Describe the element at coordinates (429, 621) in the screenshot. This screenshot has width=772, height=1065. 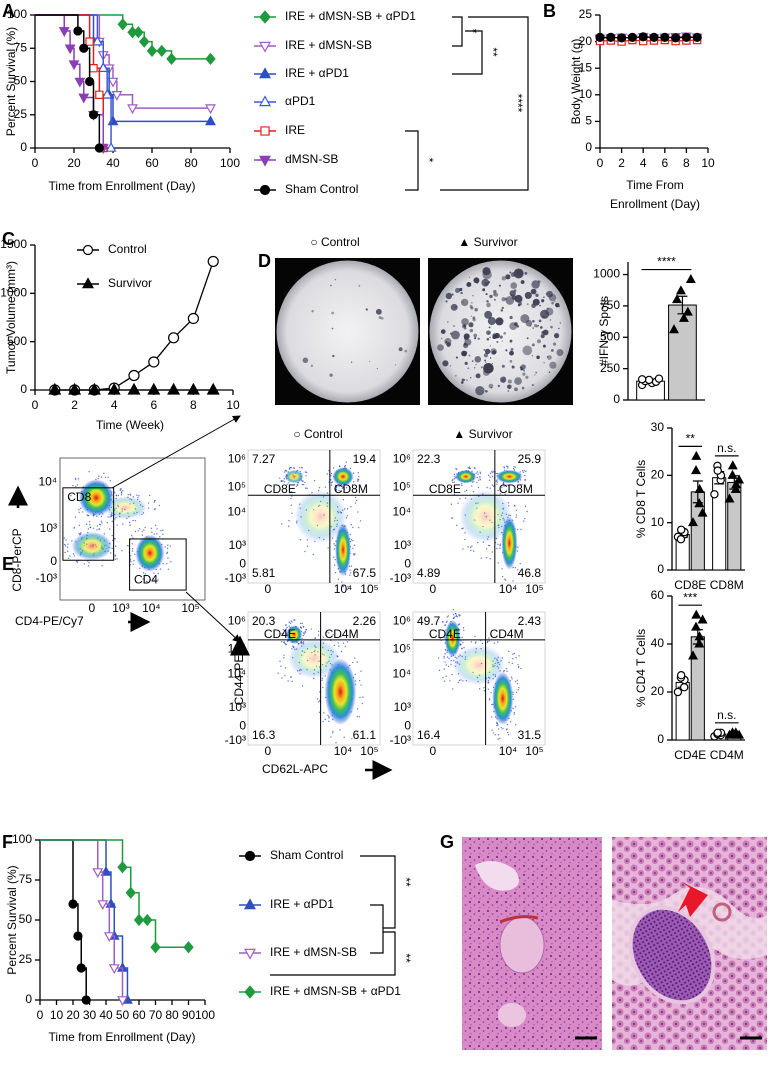
I see `quadrant-value: 49.7` at that location.